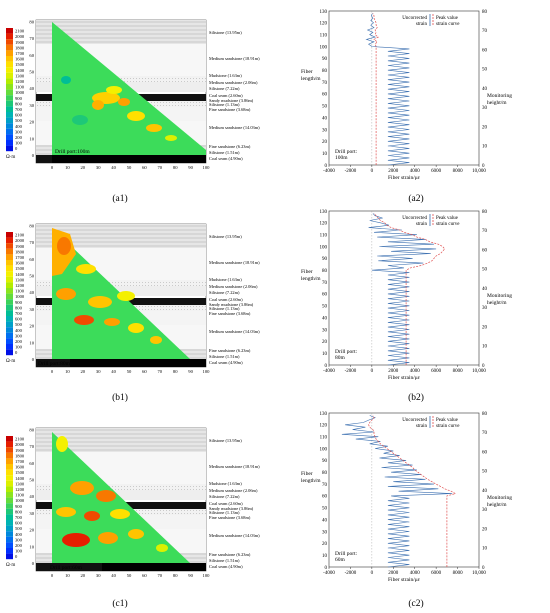 Image resolution: width=550 pixels, height=613 pixels. What do you see at coordinates (311, 279) in the screenshot?
I see `left-axis-label: length/m` at bounding box center [311, 279].